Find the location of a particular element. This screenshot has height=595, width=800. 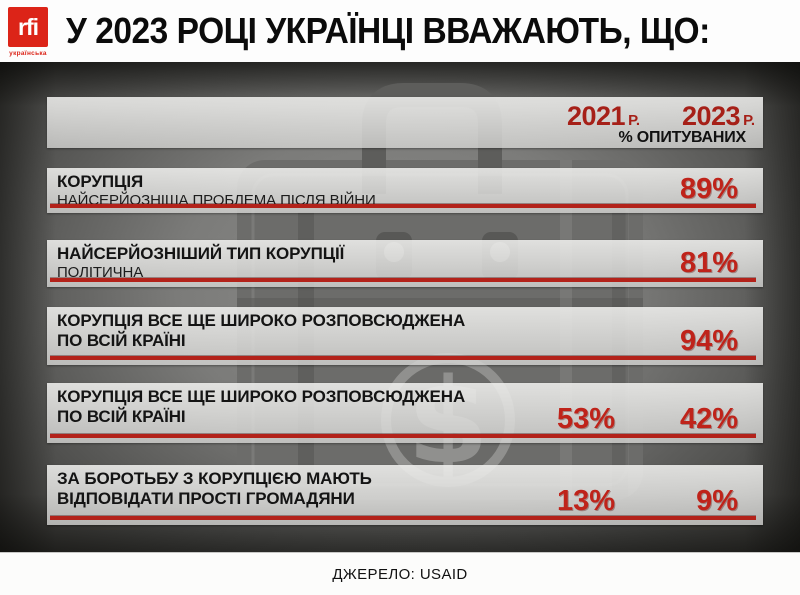

rfi-logo: rfi is located at coordinates (28, 27).